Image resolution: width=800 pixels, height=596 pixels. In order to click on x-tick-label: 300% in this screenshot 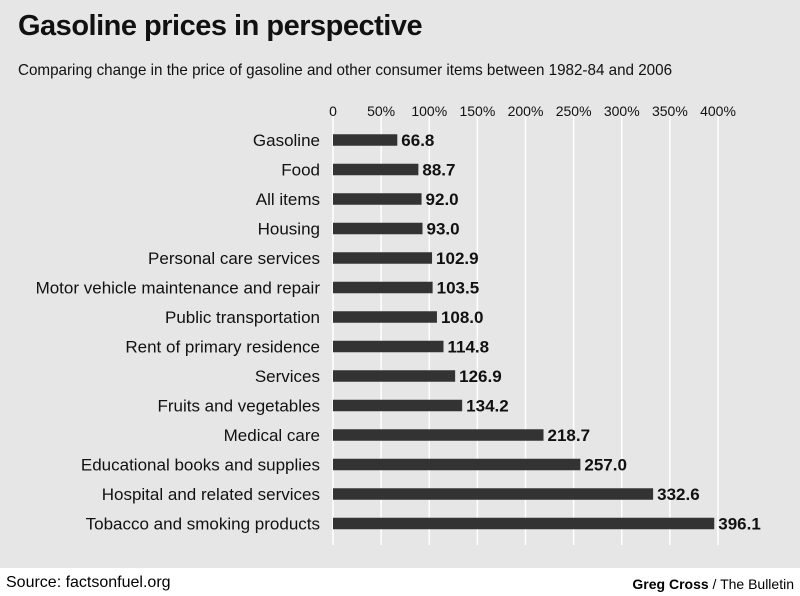, I will do `click(622, 111)`.